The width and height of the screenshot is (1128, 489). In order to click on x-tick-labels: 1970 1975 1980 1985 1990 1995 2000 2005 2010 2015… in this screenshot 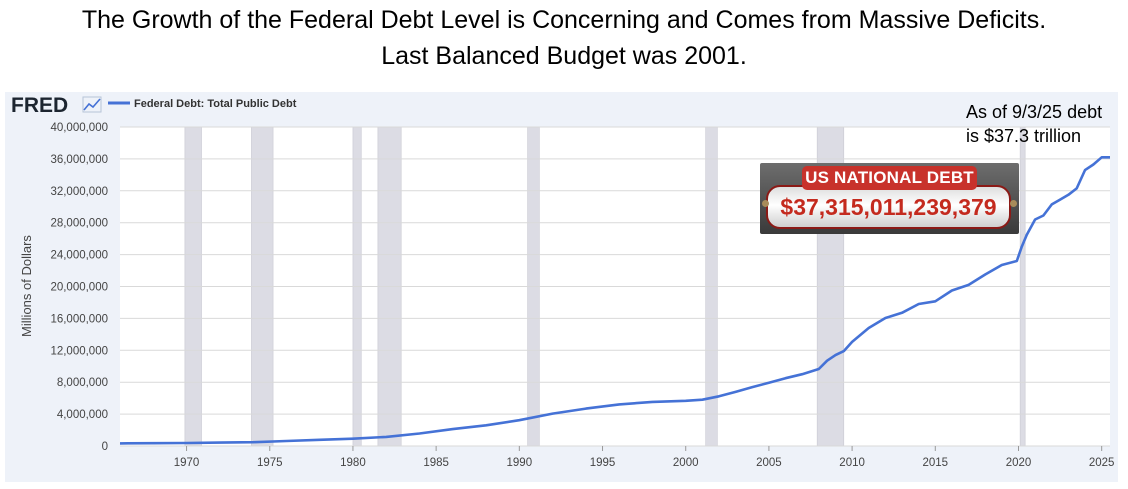, I will do `click(644, 457)`.